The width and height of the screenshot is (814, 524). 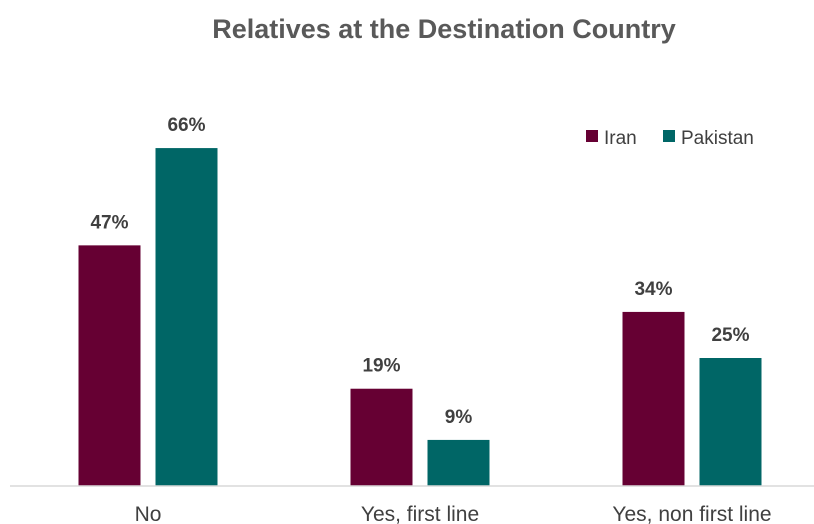 I want to click on bar-pakistan-yes-non-first-line, so click(x=730, y=422).